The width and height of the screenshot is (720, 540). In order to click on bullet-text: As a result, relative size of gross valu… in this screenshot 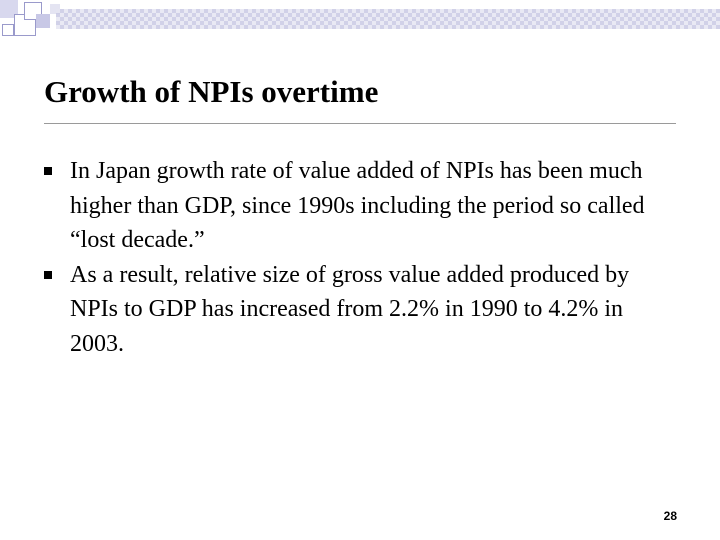, I will do `click(350, 309)`.